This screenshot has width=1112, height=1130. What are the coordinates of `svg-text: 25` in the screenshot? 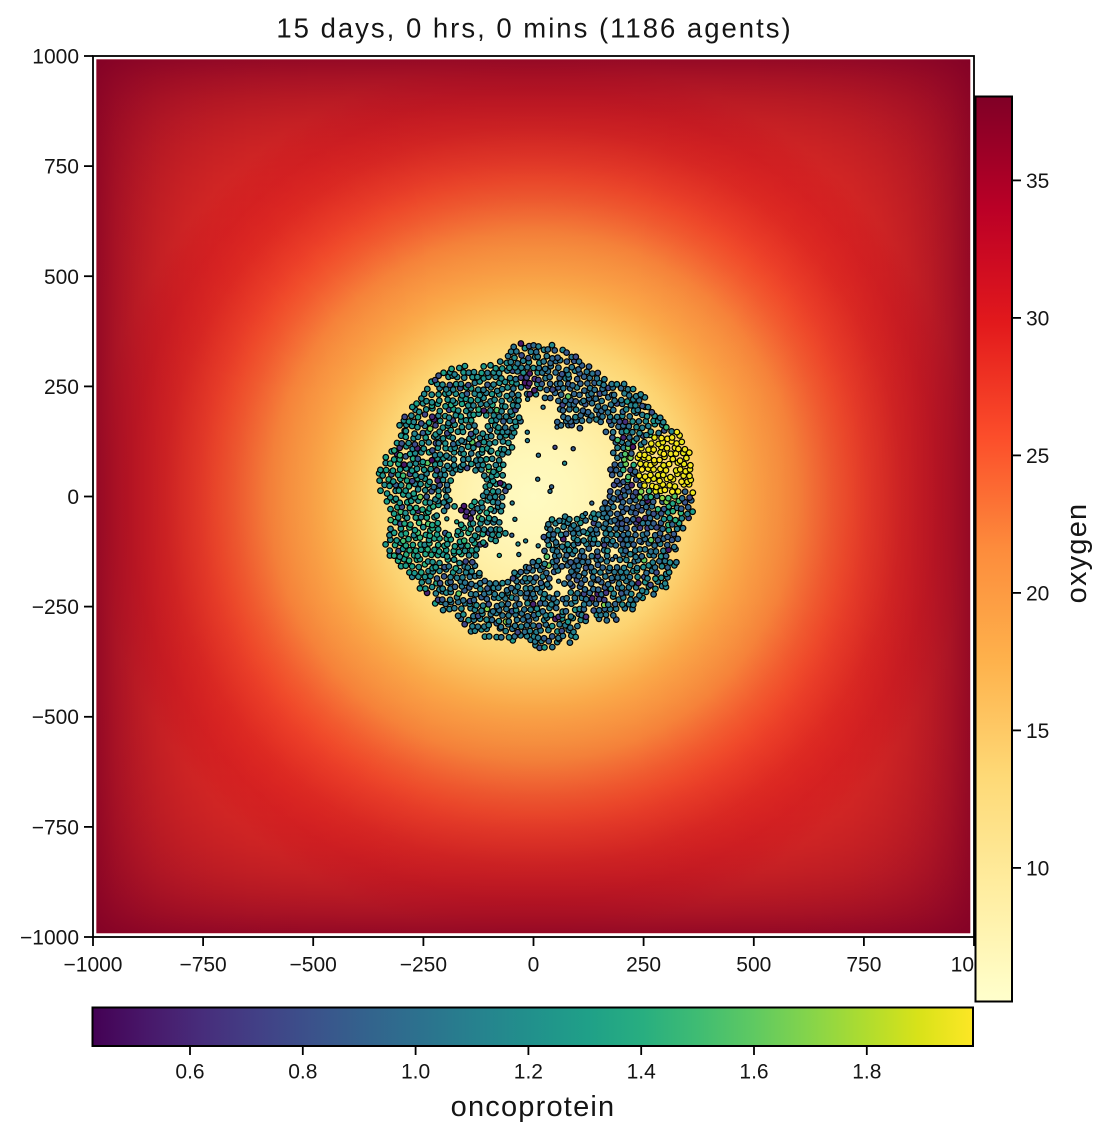 It's located at (1037, 456).